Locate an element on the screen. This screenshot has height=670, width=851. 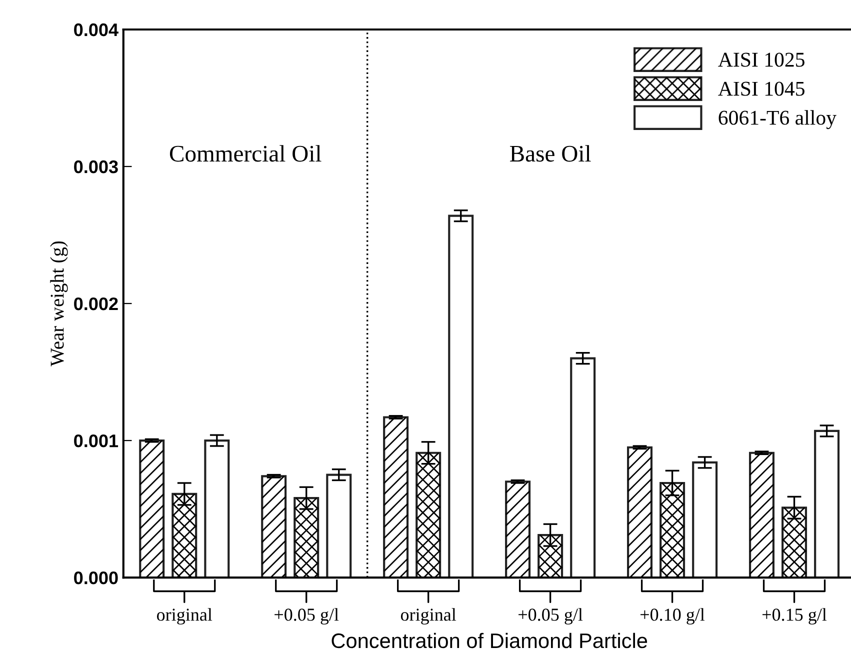
annotation: Commercial Oil is located at coordinates (246, 153).